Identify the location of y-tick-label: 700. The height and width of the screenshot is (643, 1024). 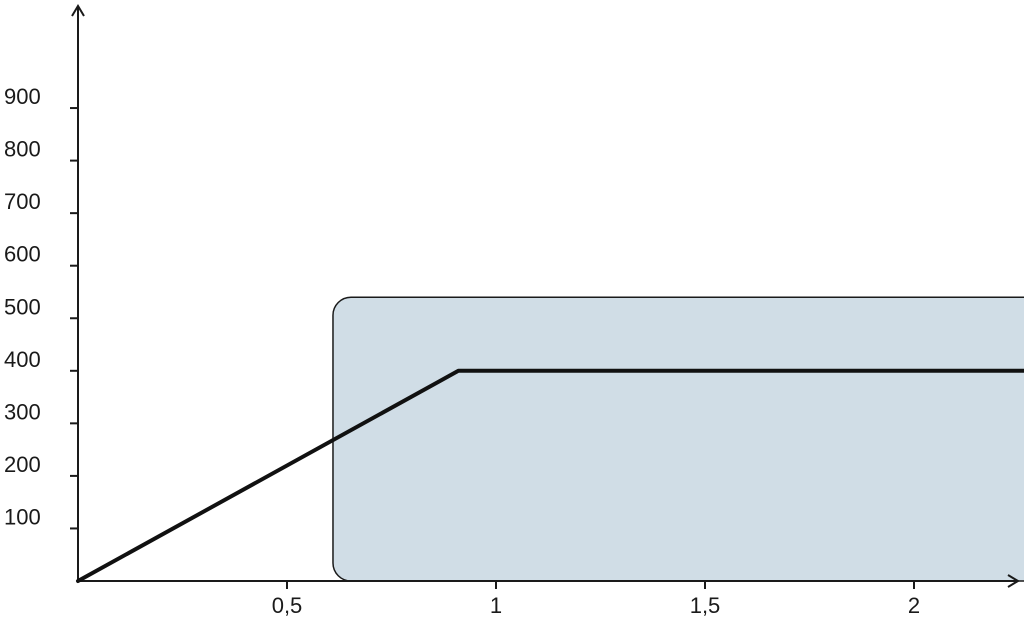
(22, 201).